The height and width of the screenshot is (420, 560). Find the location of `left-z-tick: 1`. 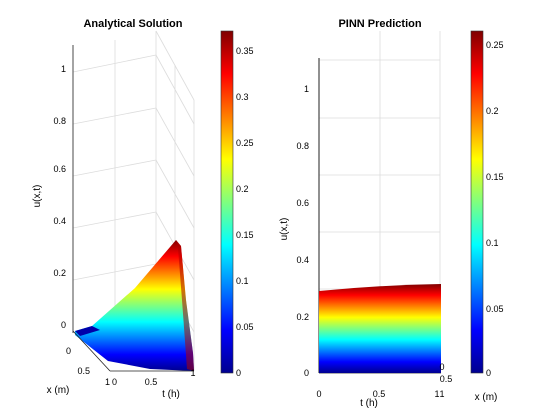

left-z-tick: 1 is located at coordinates (63, 69).